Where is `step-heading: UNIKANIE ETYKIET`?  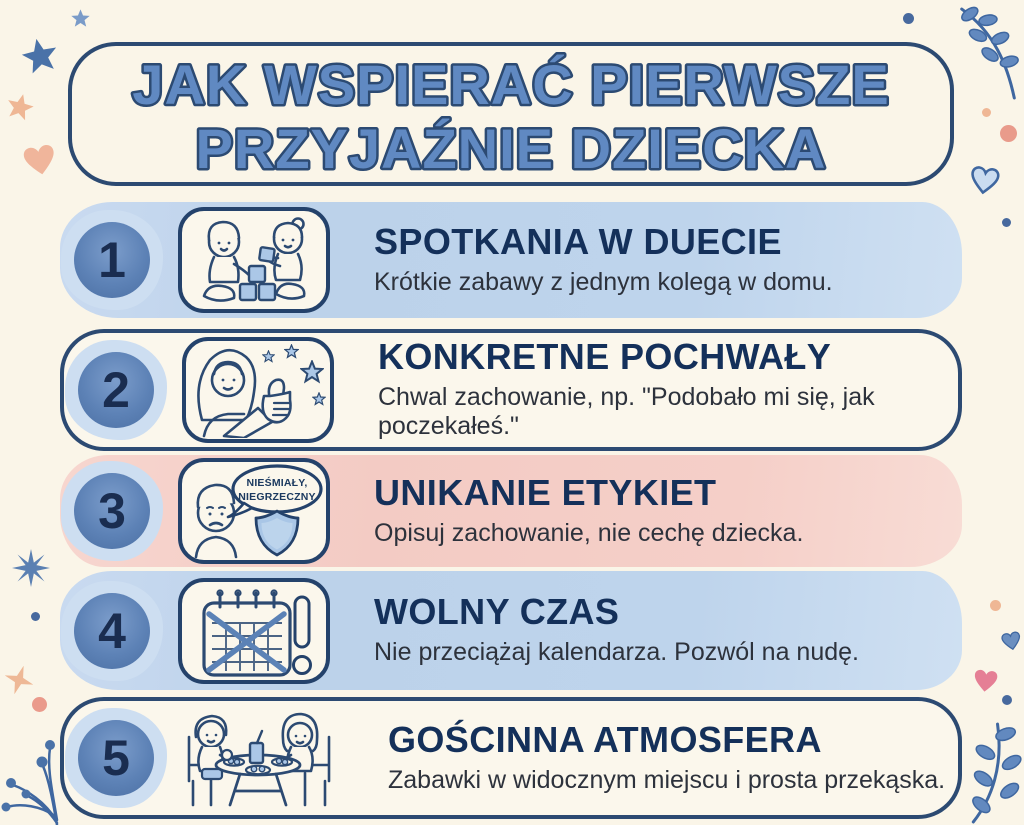 step-heading: UNIKANIE ETYKIET is located at coordinates (545, 492).